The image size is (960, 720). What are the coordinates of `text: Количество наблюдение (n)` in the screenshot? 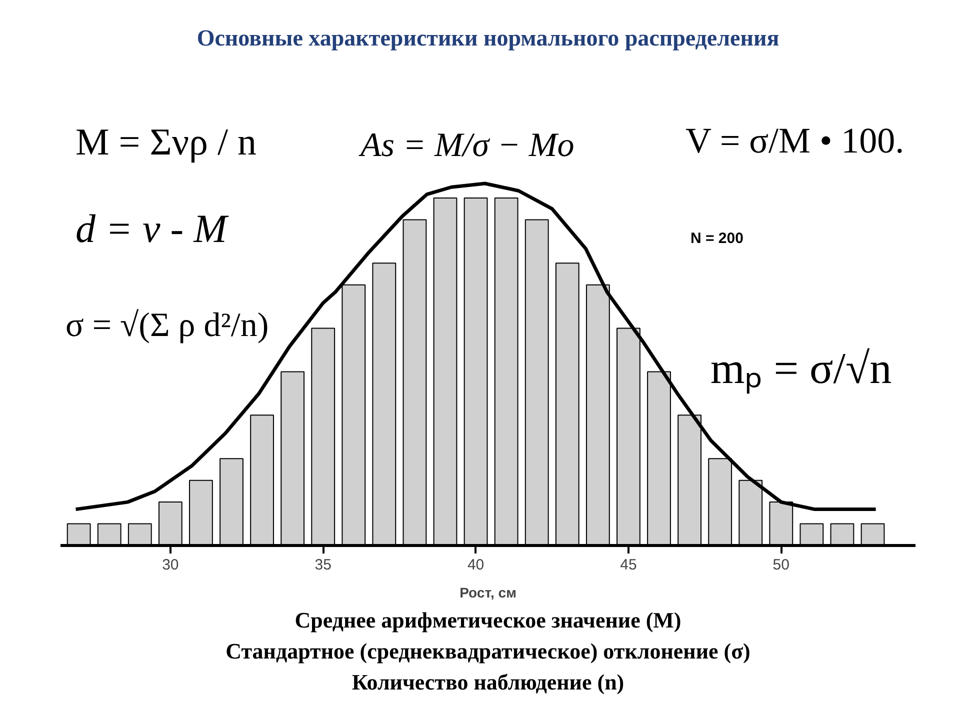 It's located at (488, 682).